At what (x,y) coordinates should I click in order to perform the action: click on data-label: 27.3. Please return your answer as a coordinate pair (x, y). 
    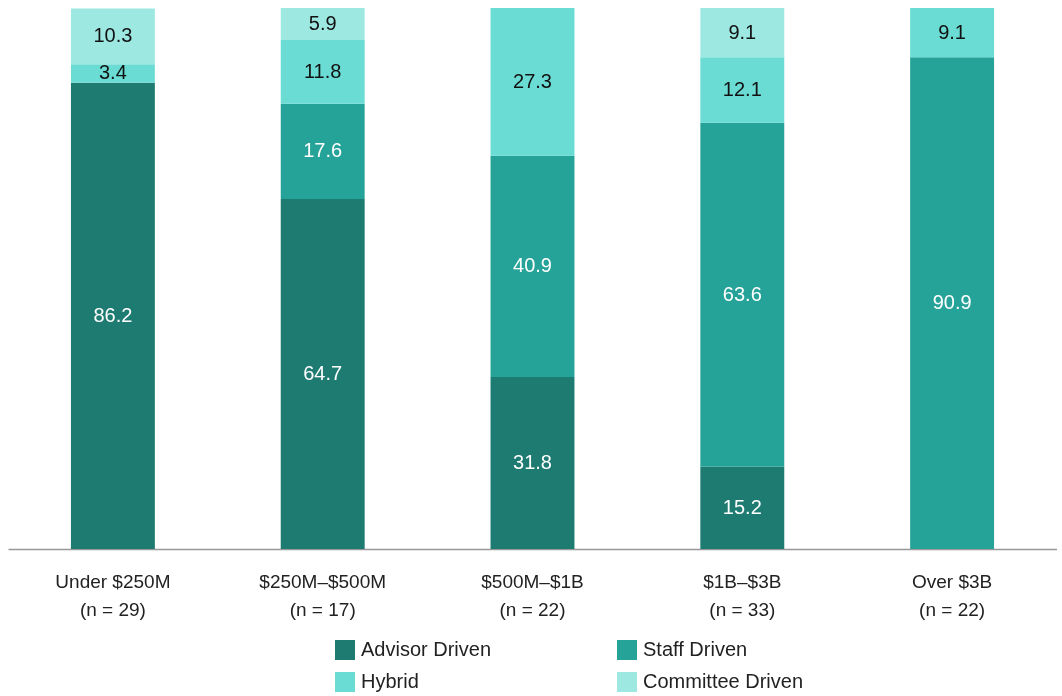
    Looking at the image, I should click on (532, 80).